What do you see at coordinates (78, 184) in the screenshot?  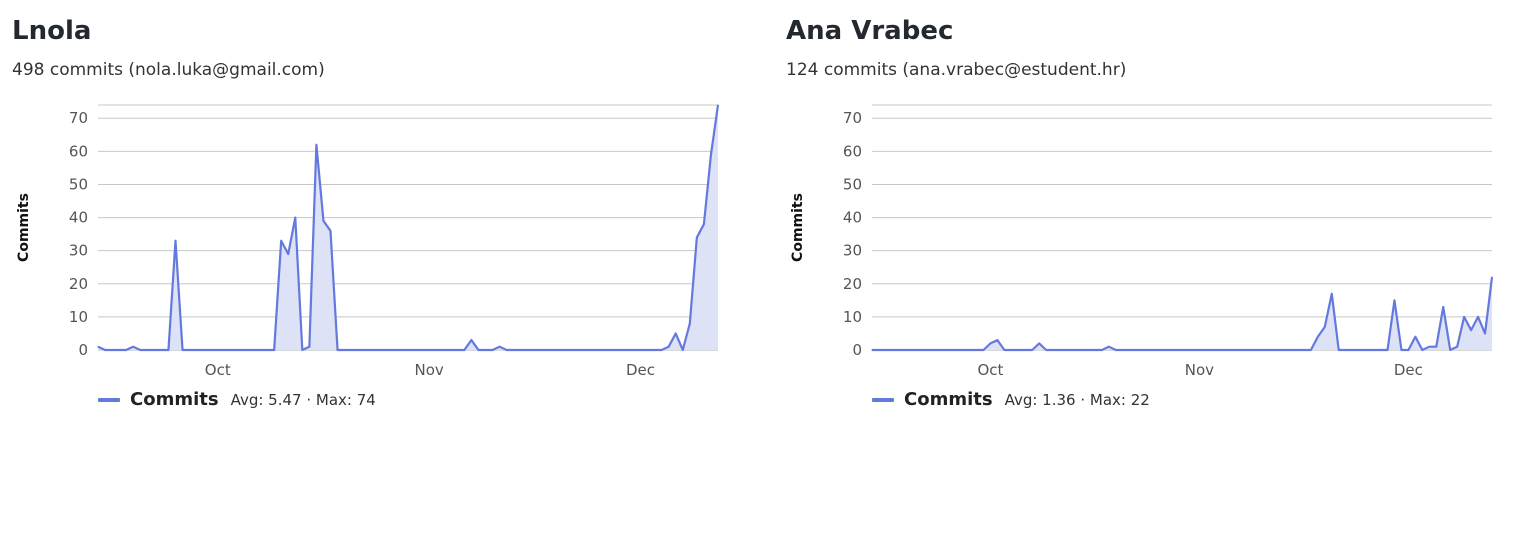 I see `y-tick-label: 50` at bounding box center [78, 184].